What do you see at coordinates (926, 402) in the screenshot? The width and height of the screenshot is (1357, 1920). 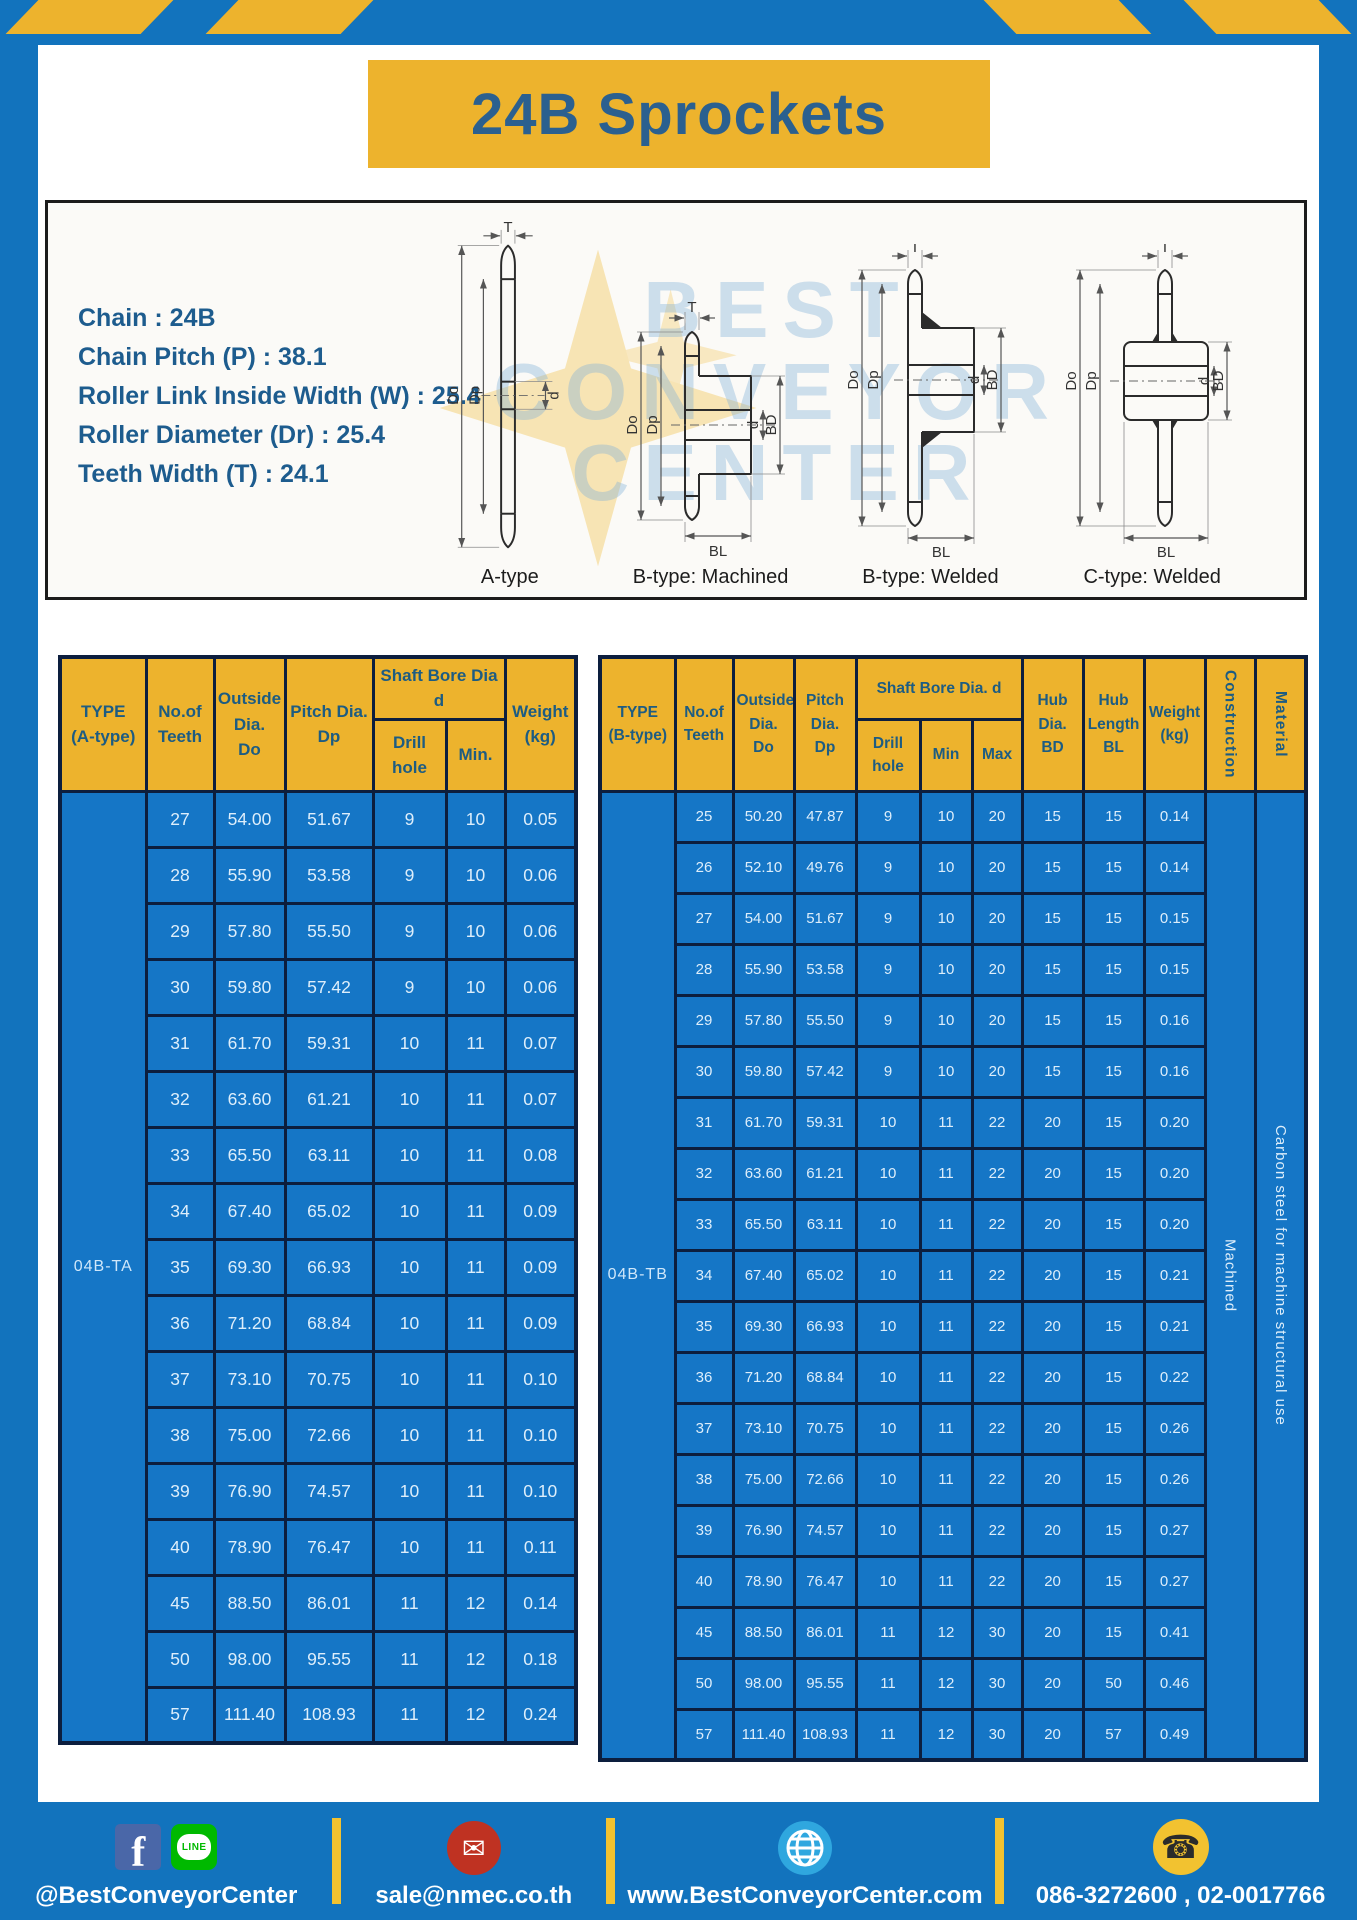 I see `b-type-welded-drawing: T Do Dp d` at bounding box center [926, 402].